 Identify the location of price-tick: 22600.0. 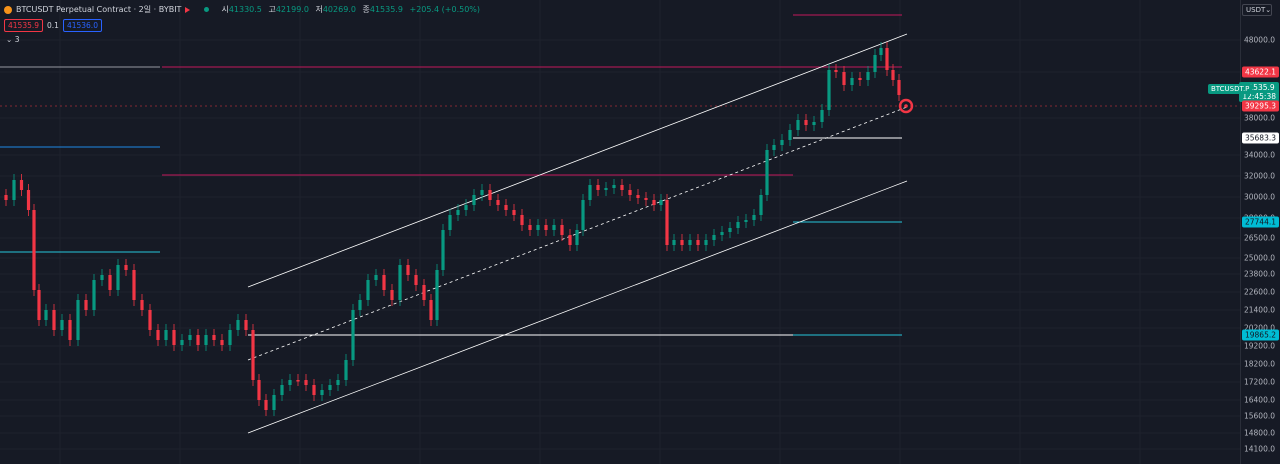
(1259, 292).